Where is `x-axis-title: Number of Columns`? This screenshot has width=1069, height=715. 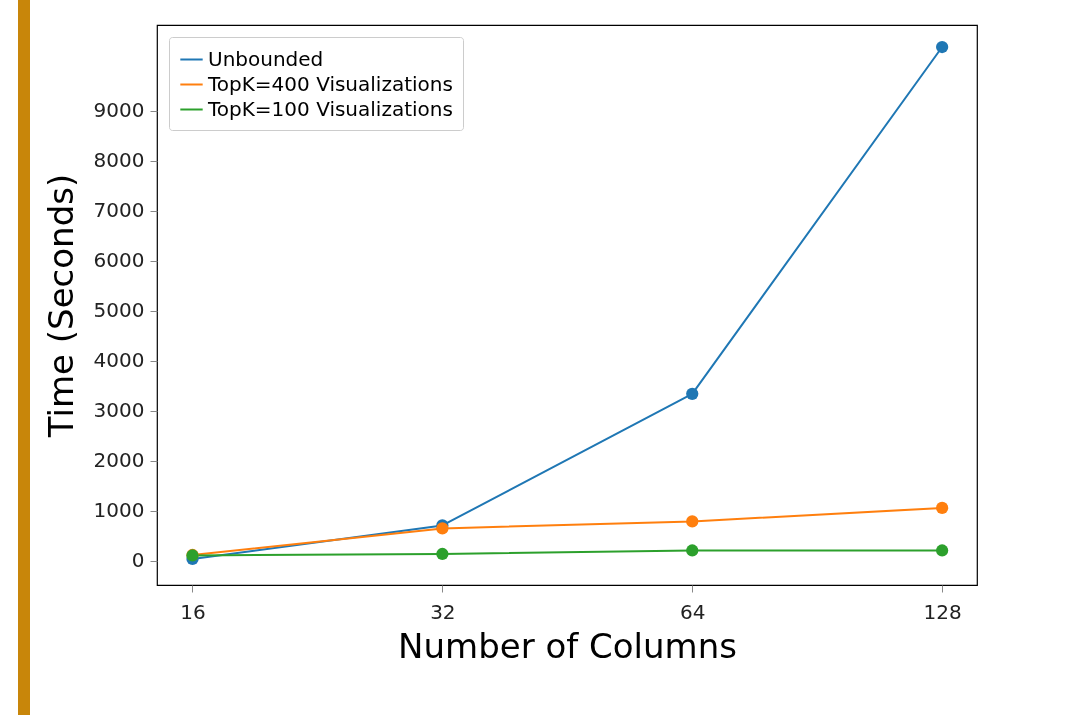 x-axis-title: Number of Columns is located at coordinates (567, 645).